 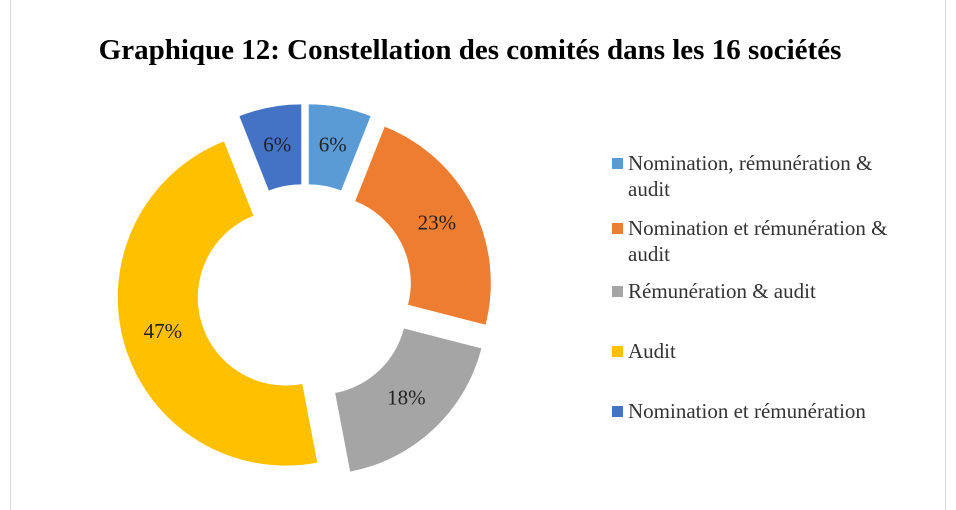 I want to click on legend-item: Nomination et rémunération, so click(x=757, y=411).